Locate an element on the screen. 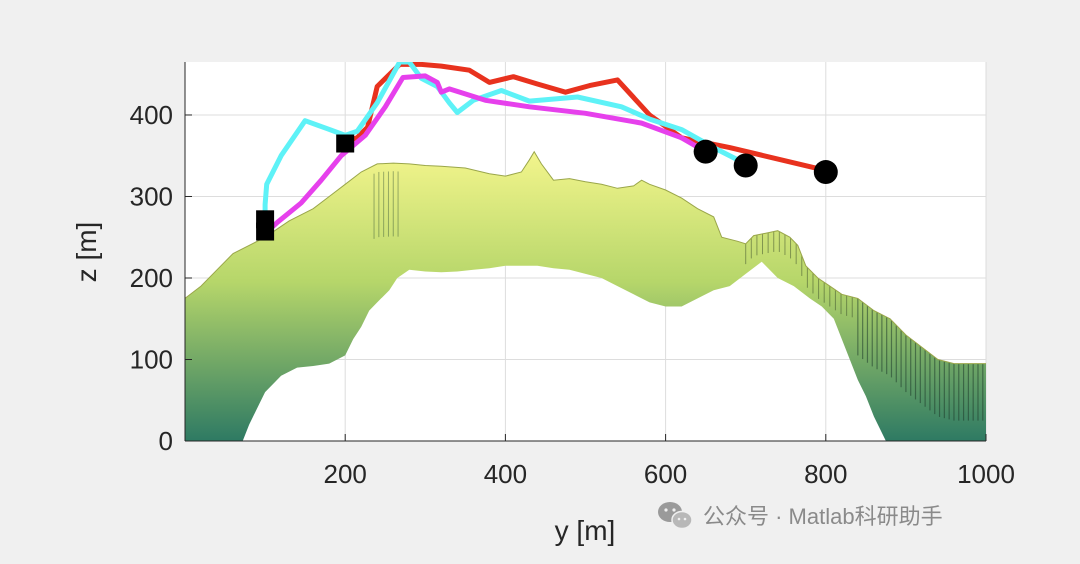  x-tick-label: 600 is located at coordinates (665, 474).